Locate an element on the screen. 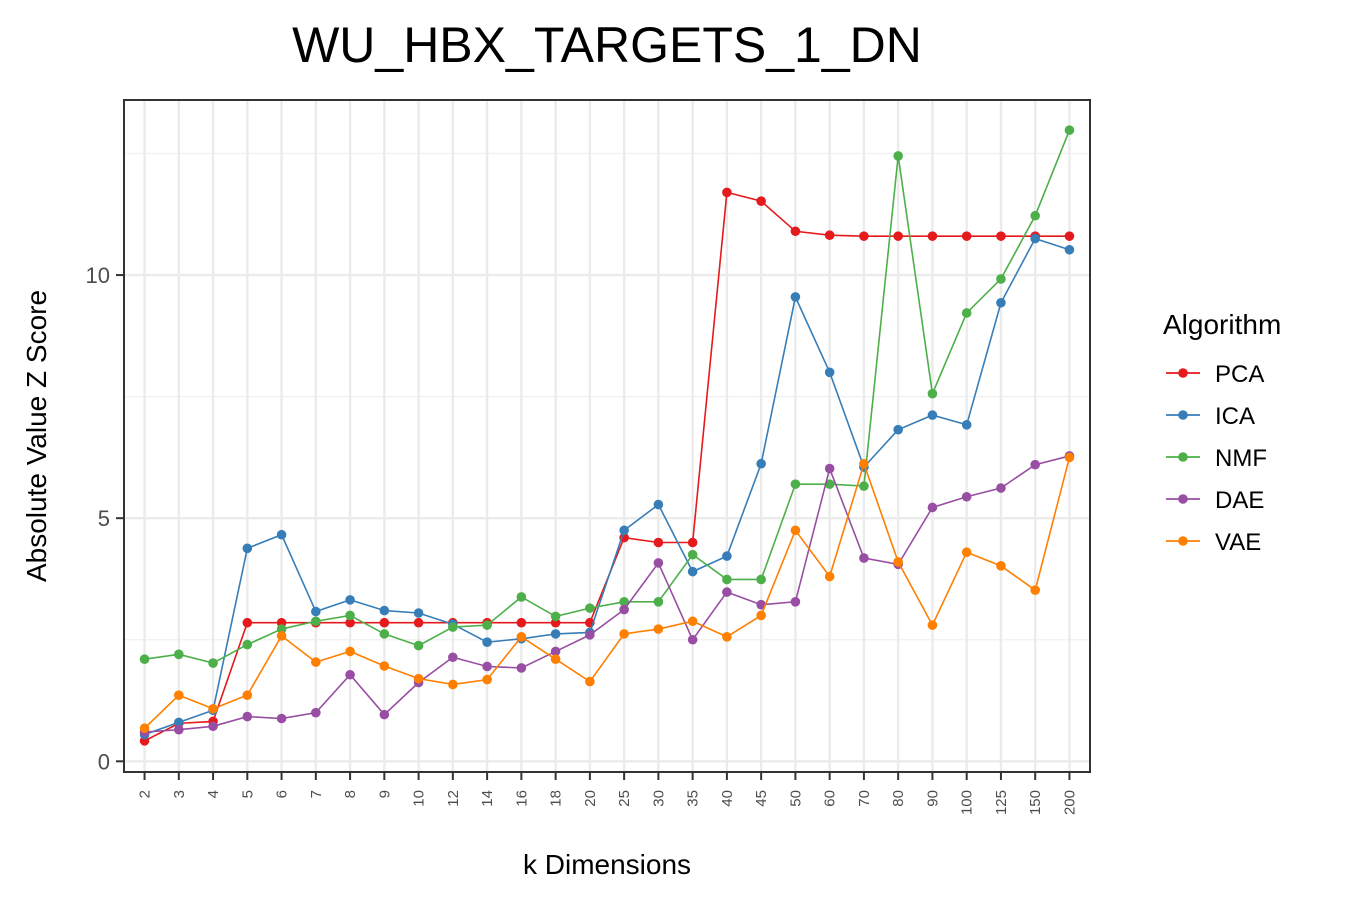 This screenshot has height=900, width=1350. legend-item-dae: DAE is located at coordinates (1215, 500).